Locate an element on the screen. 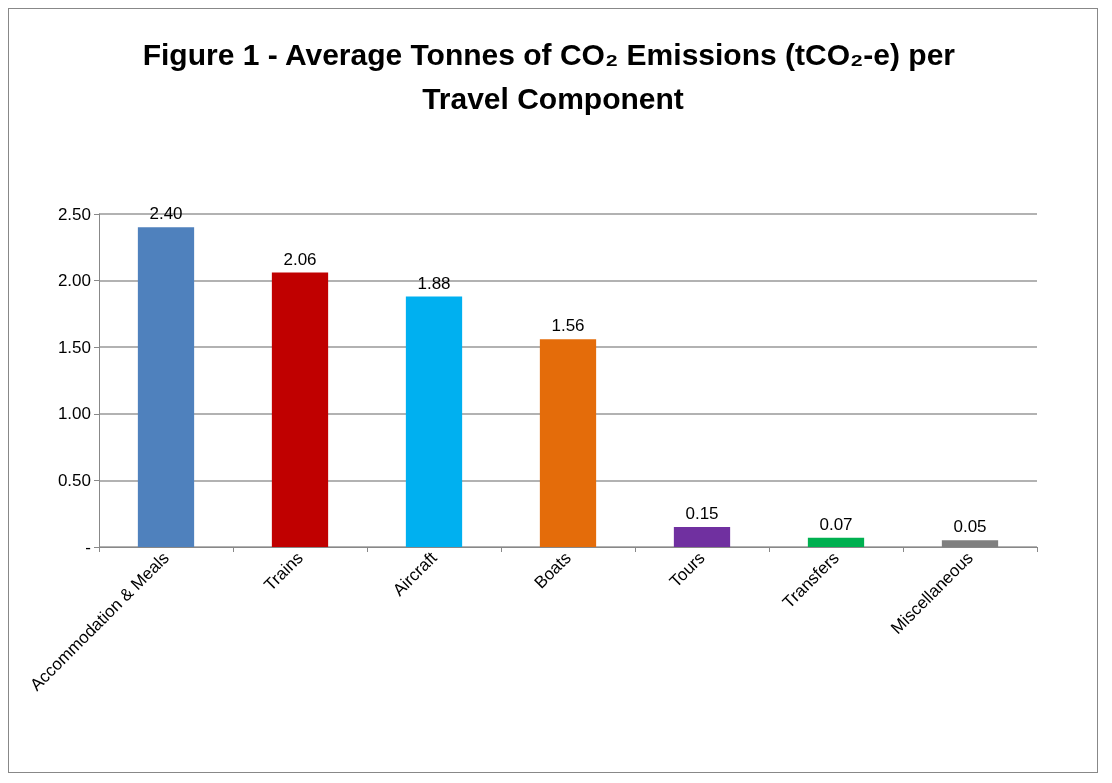  data-label: 0.05 is located at coordinates (970, 527).